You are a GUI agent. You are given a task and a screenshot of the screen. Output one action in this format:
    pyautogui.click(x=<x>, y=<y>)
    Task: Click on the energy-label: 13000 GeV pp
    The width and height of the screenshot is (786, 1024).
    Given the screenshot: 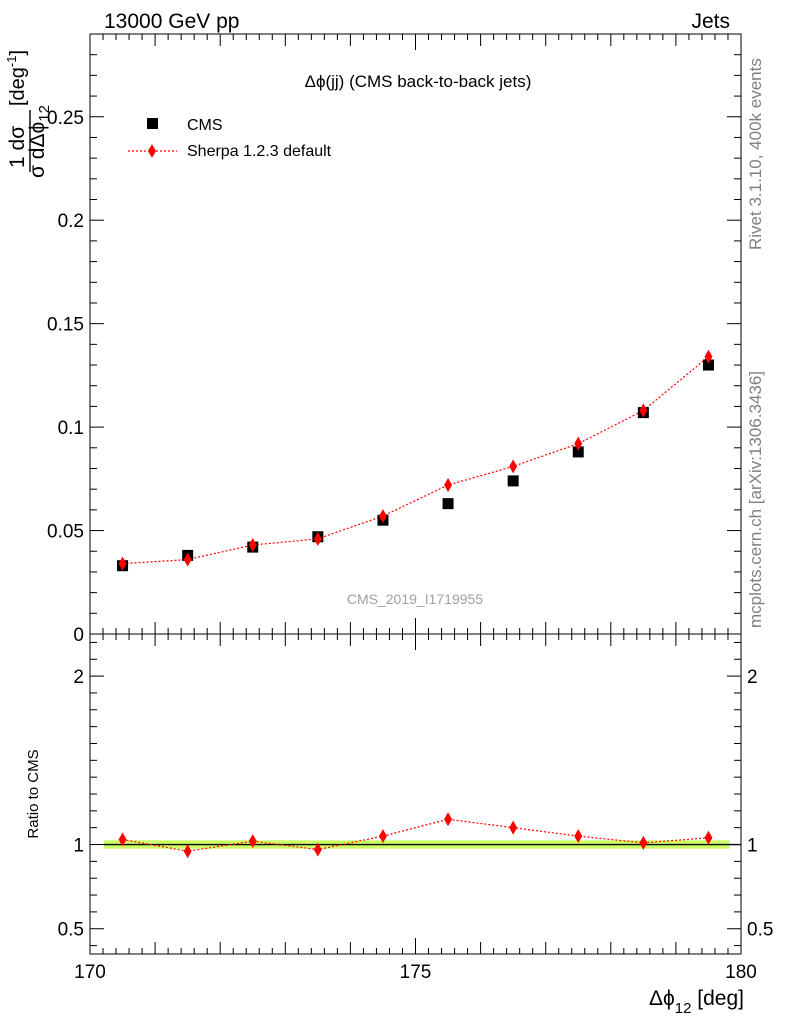 What is the action you would take?
    pyautogui.click(x=171, y=21)
    